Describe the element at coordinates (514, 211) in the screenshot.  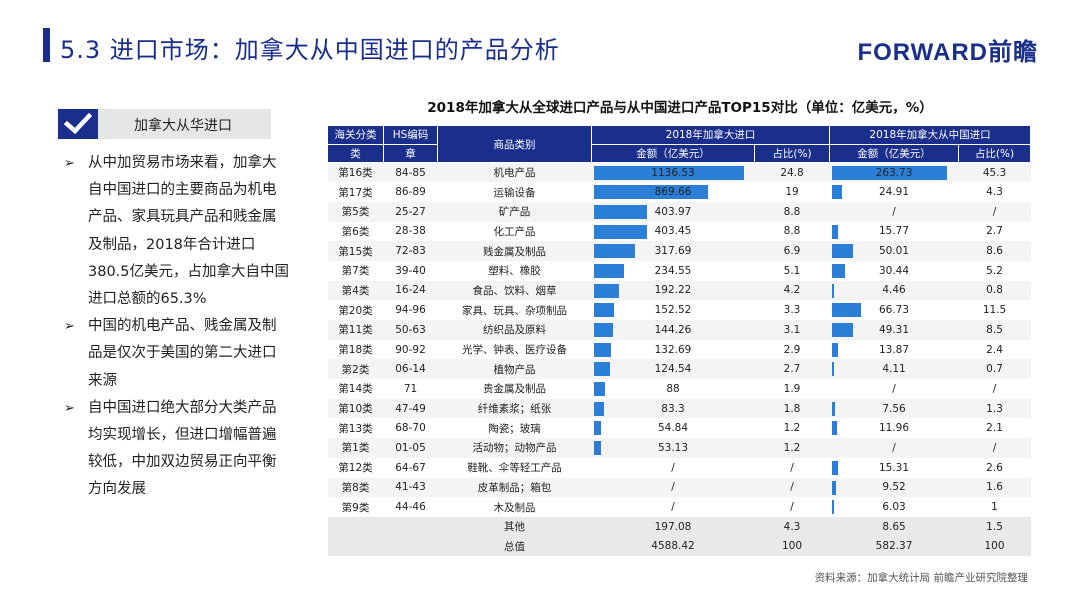
I see `category-cell: 矿产品` at that location.